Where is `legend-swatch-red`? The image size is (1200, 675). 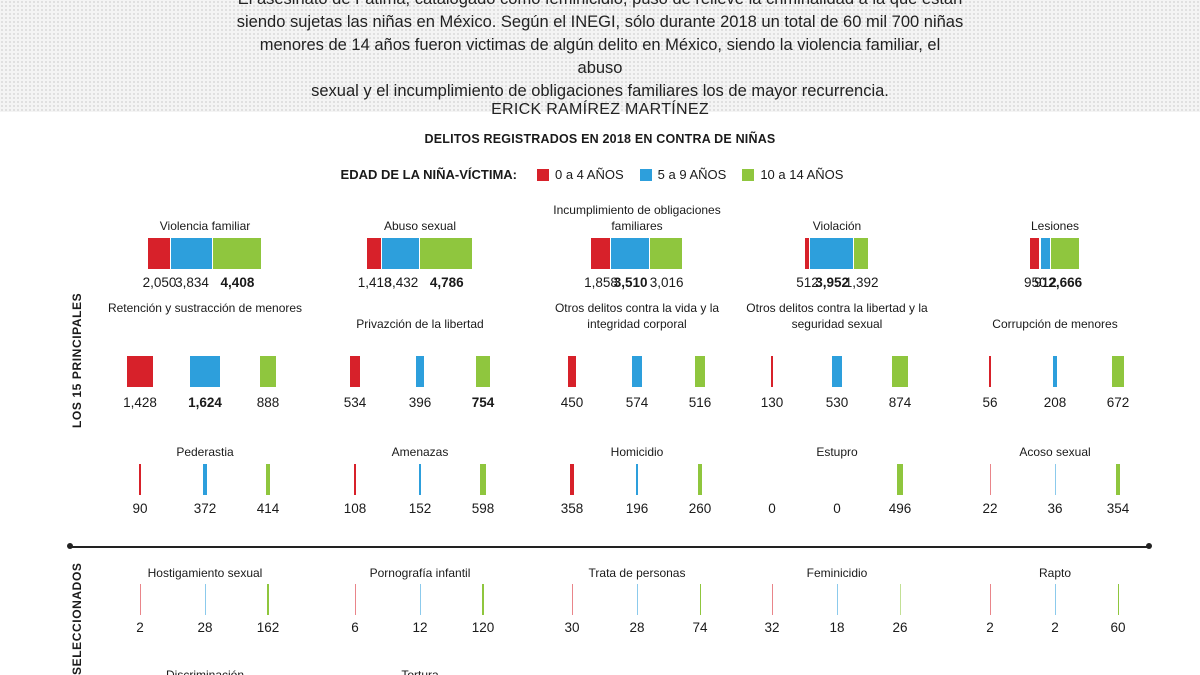
legend-swatch-red is located at coordinates (543, 174).